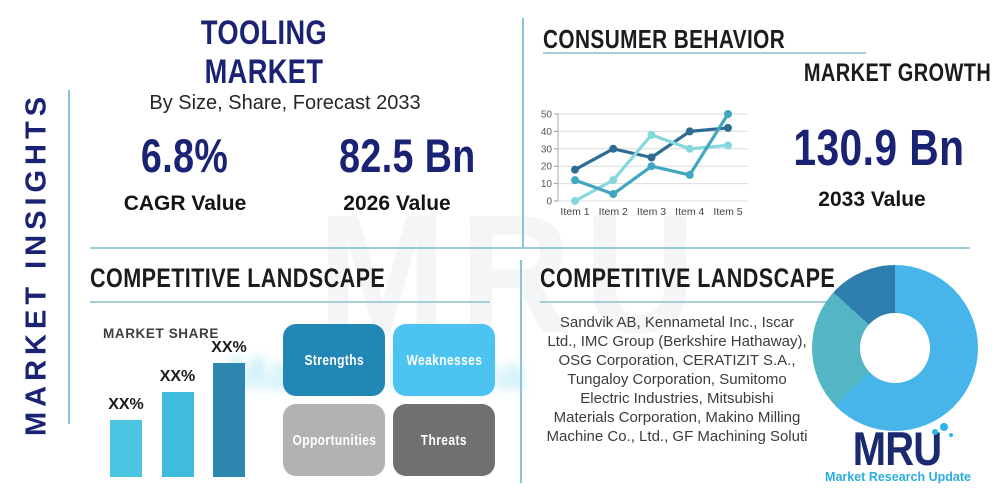  Describe the element at coordinates (897, 73) in the screenshot. I see `market-growth-heading: MARKET GROWTH` at that location.